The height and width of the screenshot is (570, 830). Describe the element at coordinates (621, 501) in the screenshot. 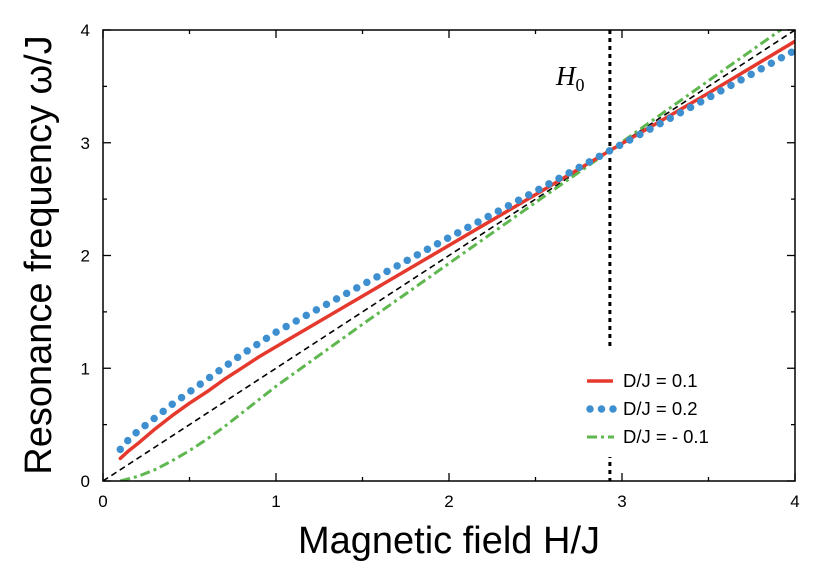

I see `x-tick-label: 3` at that location.